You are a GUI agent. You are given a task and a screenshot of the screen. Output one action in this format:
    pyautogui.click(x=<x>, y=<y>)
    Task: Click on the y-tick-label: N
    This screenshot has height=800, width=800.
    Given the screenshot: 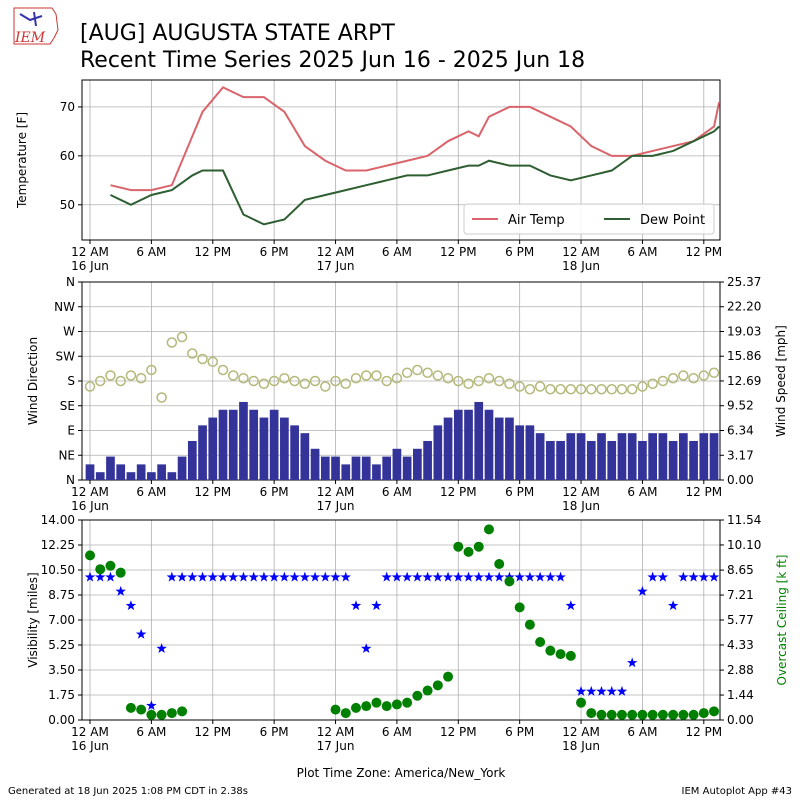 What is the action you would take?
    pyautogui.click(x=70, y=480)
    